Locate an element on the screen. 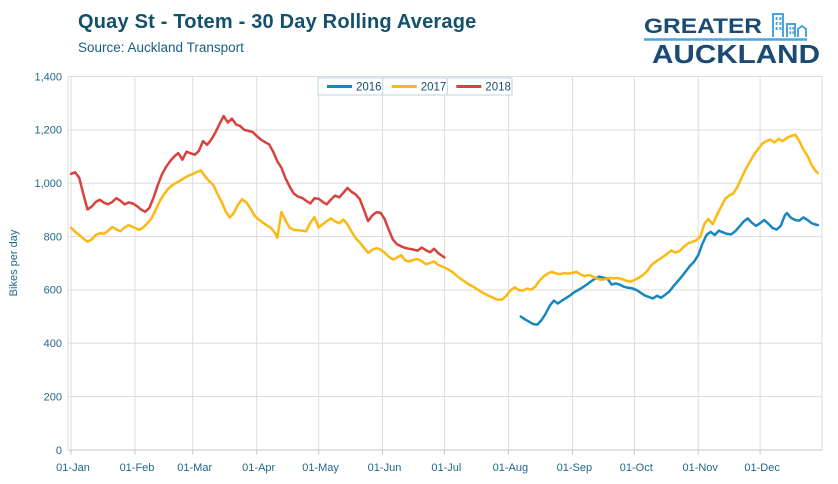 The width and height of the screenshot is (838, 484). x-axis-ticks is located at coordinates (415, 452).